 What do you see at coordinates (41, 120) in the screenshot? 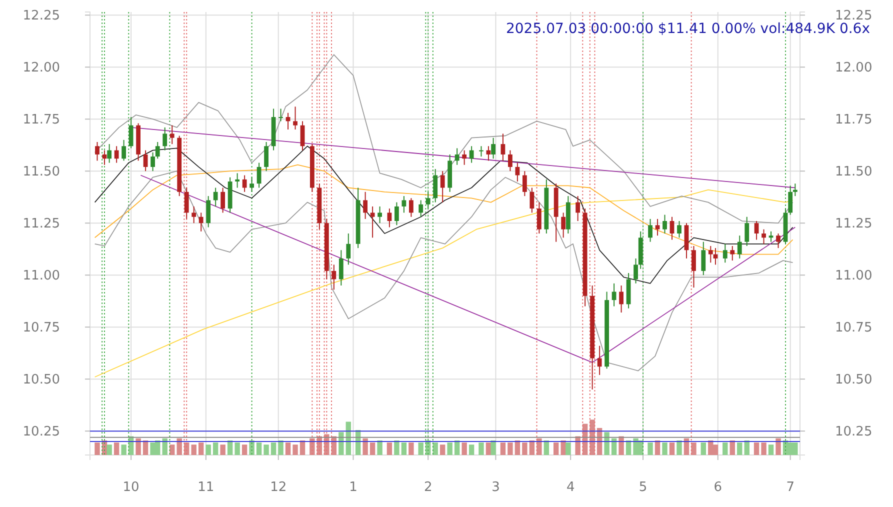
I see `y-tick-label: 11.75` at bounding box center [41, 120].